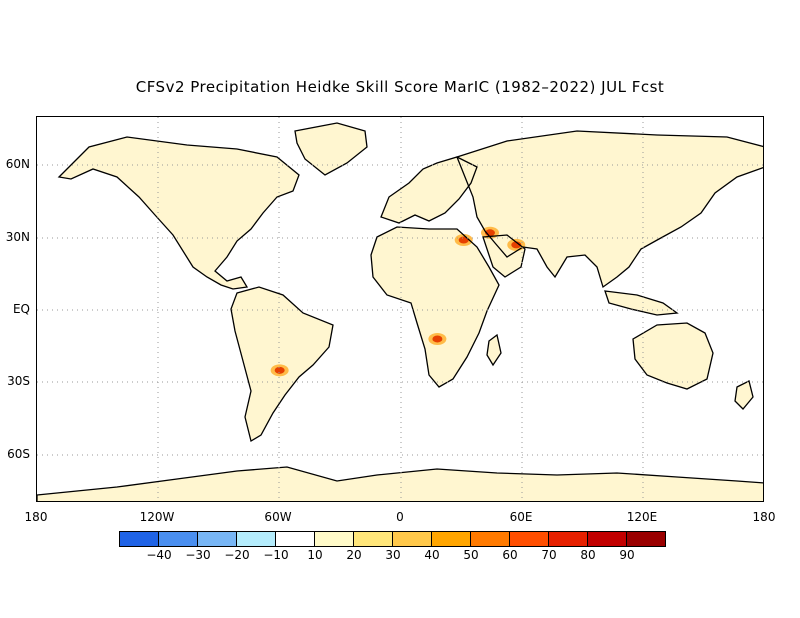 This screenshot has width=800, height=618. I want to click on lon-label-120w: 120W, so click(157, 517).